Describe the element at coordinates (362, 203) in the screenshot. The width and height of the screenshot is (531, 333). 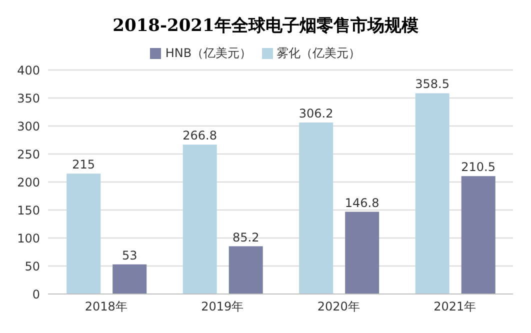
I see `data-label: 146.8` at that location.